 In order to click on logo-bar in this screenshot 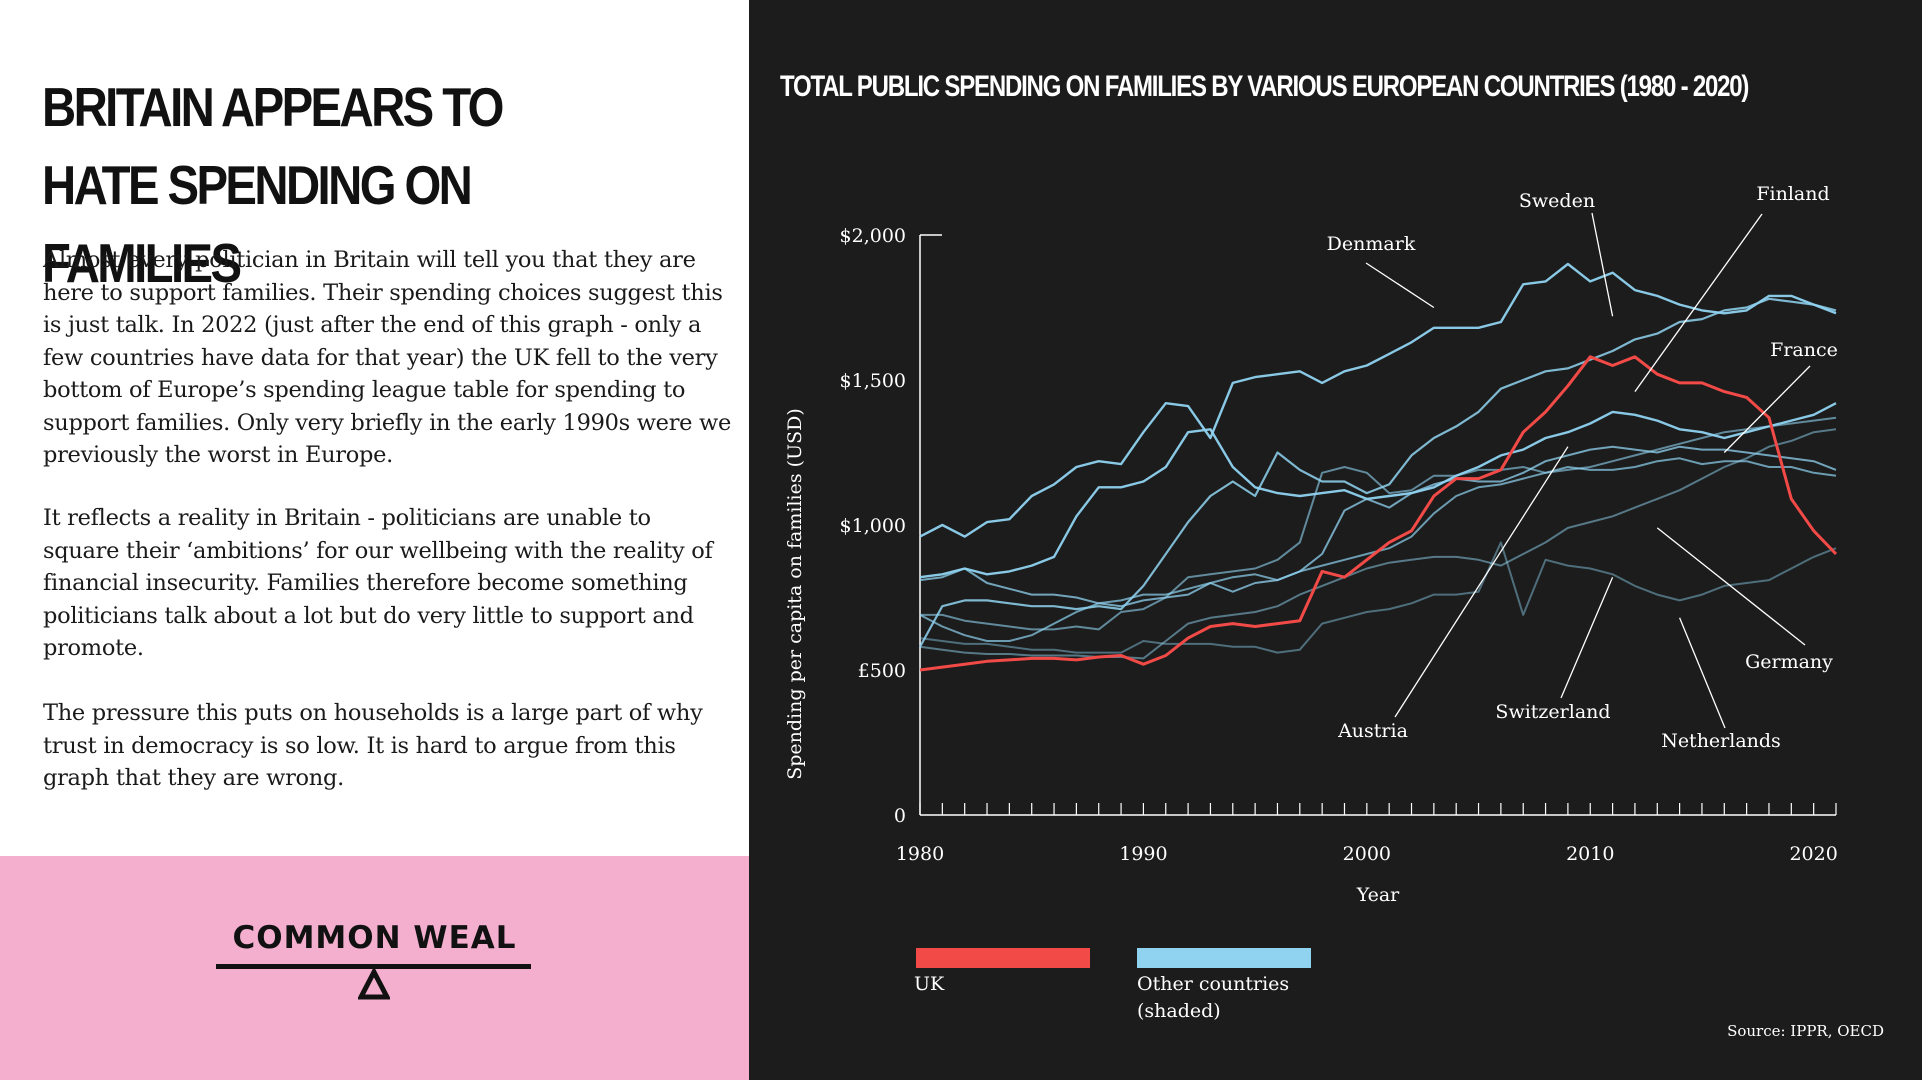, I will do `click(373, 966)`.